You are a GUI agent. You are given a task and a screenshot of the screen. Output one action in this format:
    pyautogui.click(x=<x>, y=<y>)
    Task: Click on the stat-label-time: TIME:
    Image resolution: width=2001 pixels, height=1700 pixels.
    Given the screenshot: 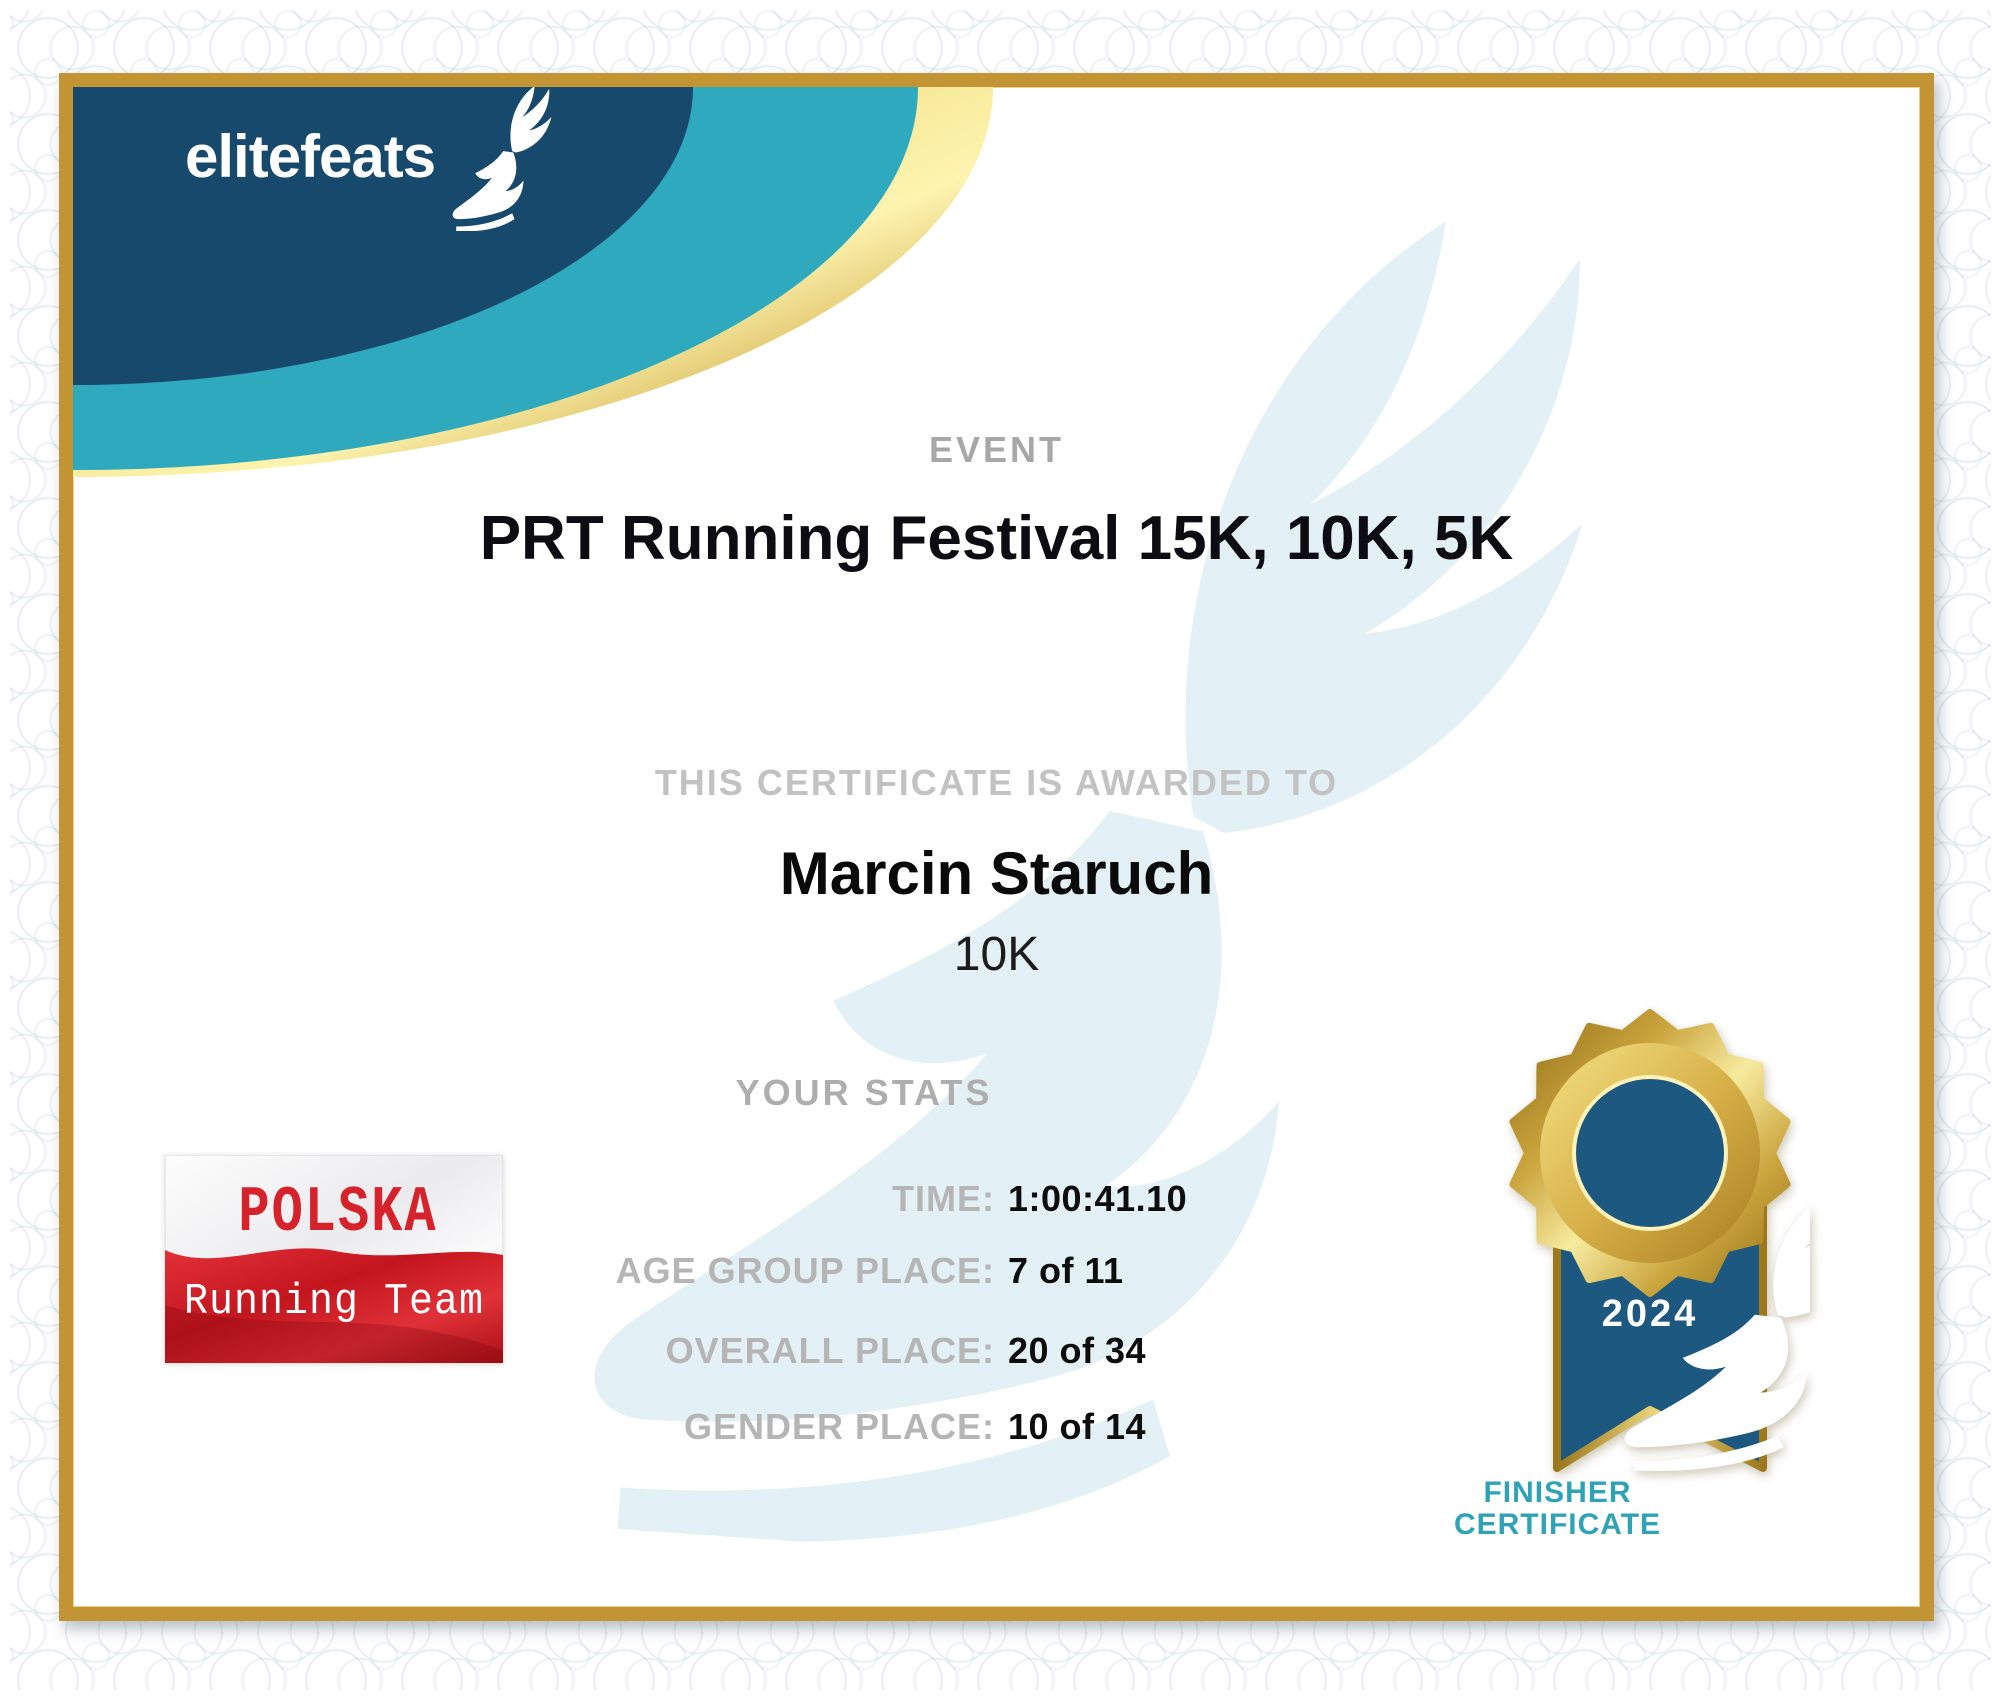 What is the action you would take?
    pyautogui.click(x=943, y=1198)
    